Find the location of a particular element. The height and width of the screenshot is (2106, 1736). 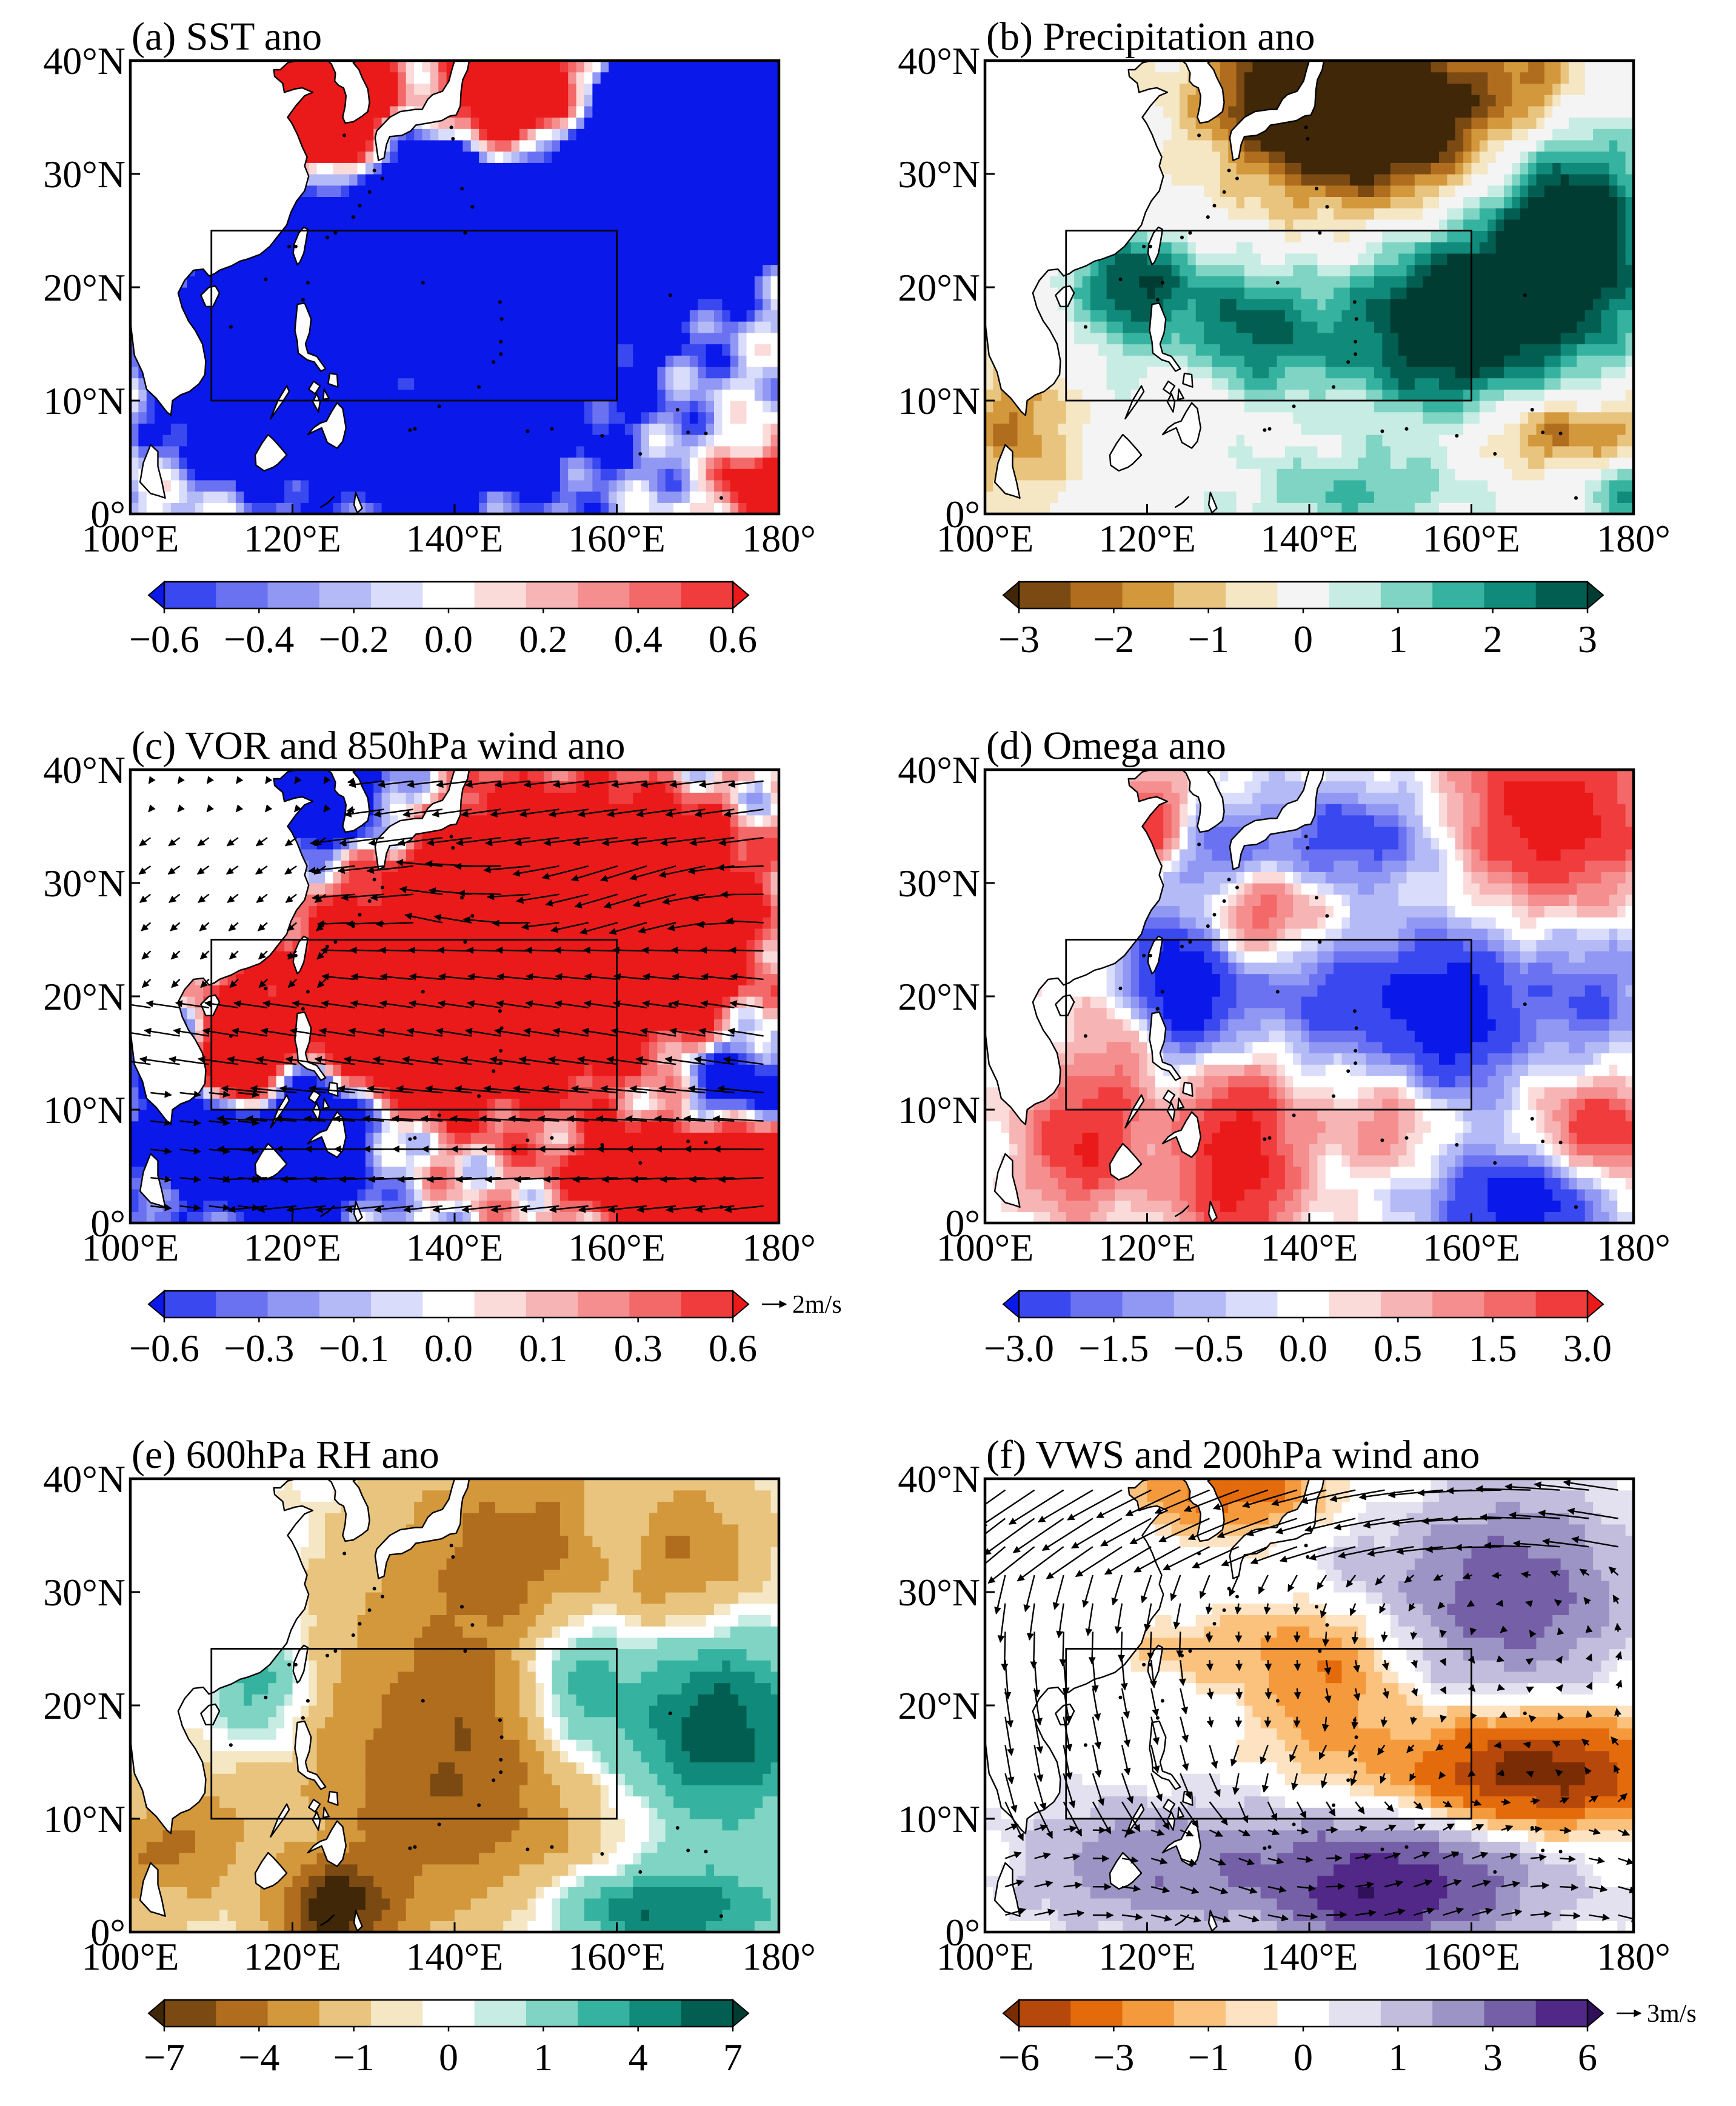

colorbar-tick-label: 0.4 is located at coordinates (639, 640).